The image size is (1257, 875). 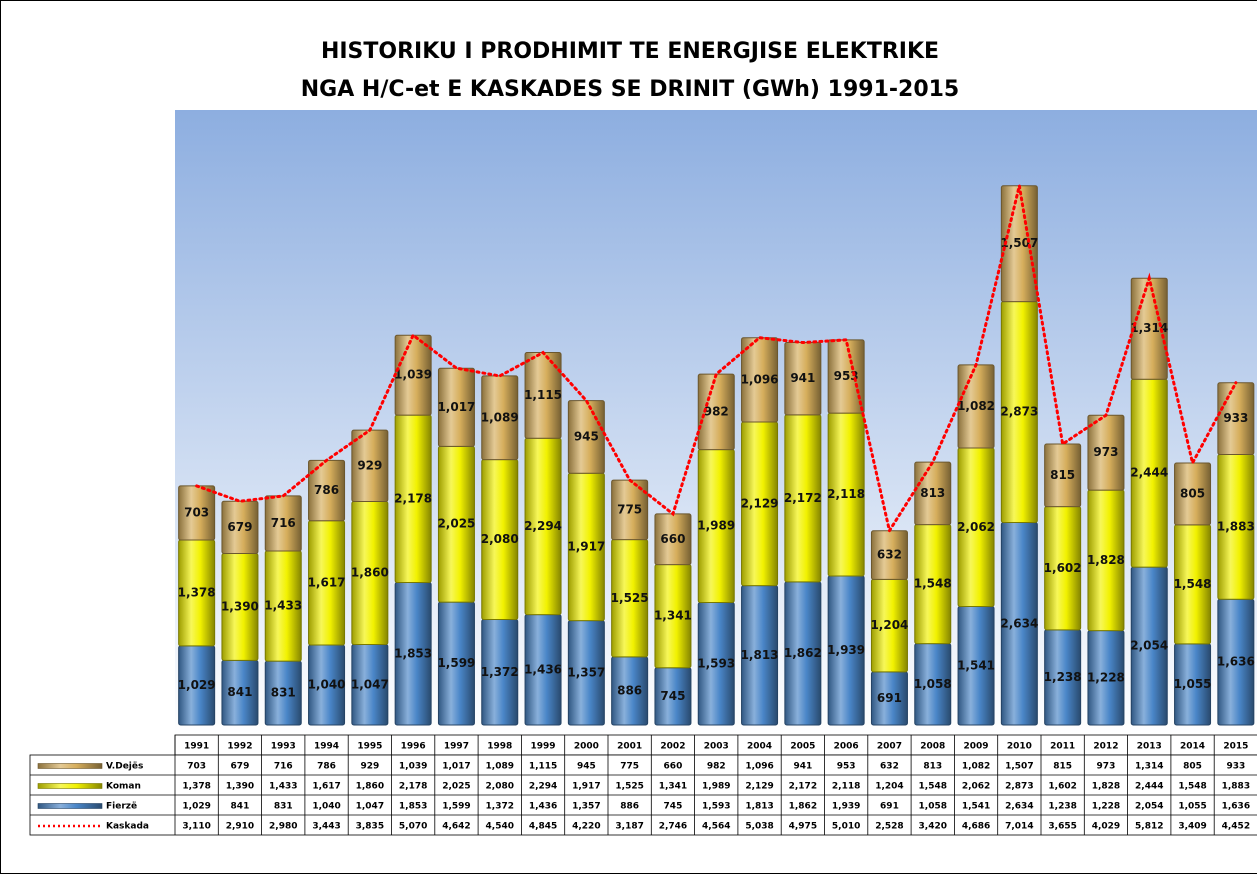 I want to click on table-cell: 1,939, so click(x=846, y=807).